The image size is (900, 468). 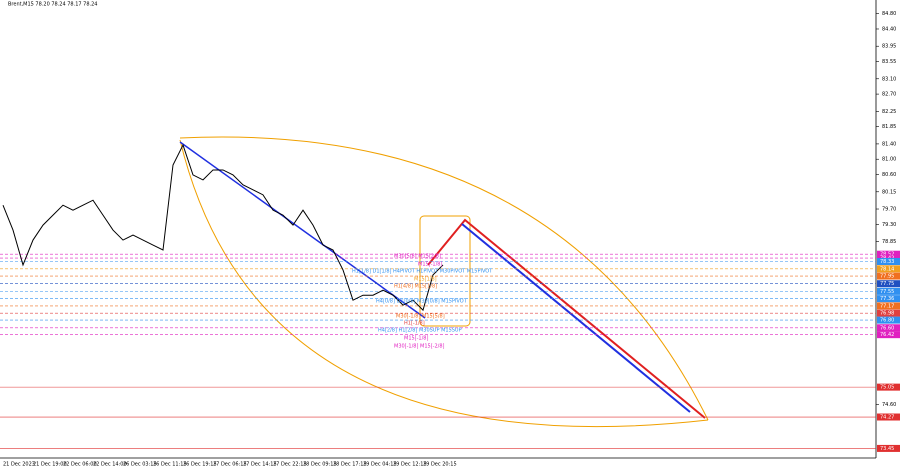 I want to click on level-label: 77.36, so click(x=887, y=299).